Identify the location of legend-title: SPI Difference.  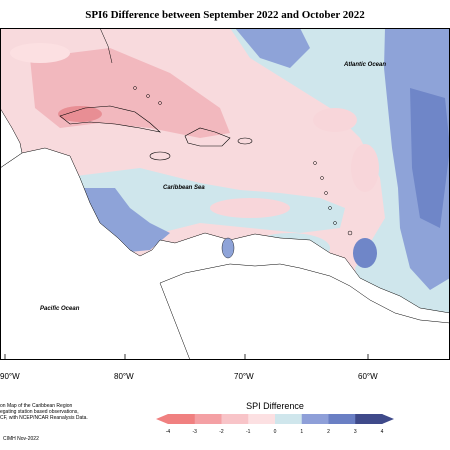
(275, 406).